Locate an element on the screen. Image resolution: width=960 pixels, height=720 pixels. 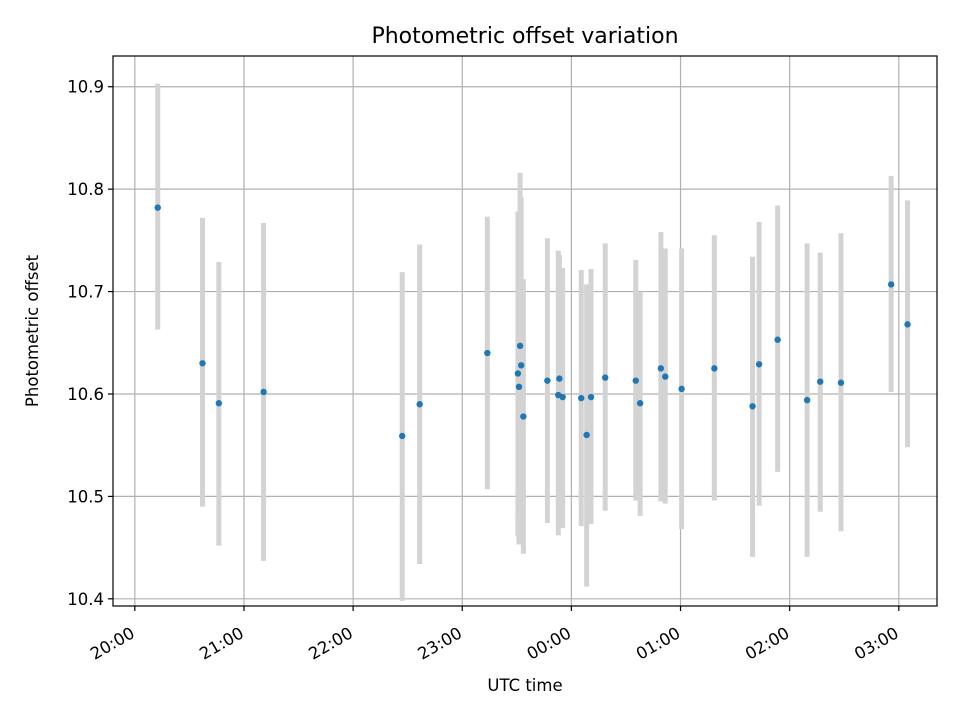
y-tick-label: 10.9 is located at coordinates (85, 87).